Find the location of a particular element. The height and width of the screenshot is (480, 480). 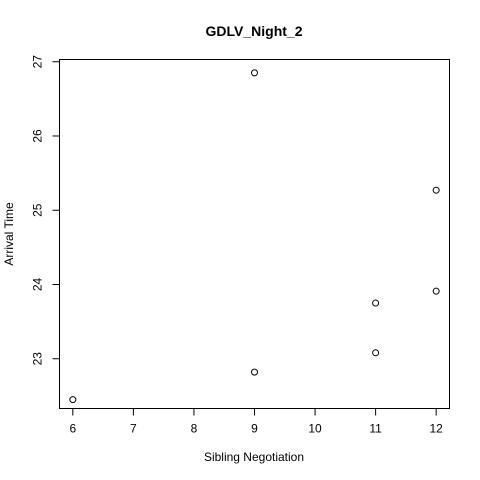

x-axis-label: Sibling Negotiation is located at coordinates (254, 457).